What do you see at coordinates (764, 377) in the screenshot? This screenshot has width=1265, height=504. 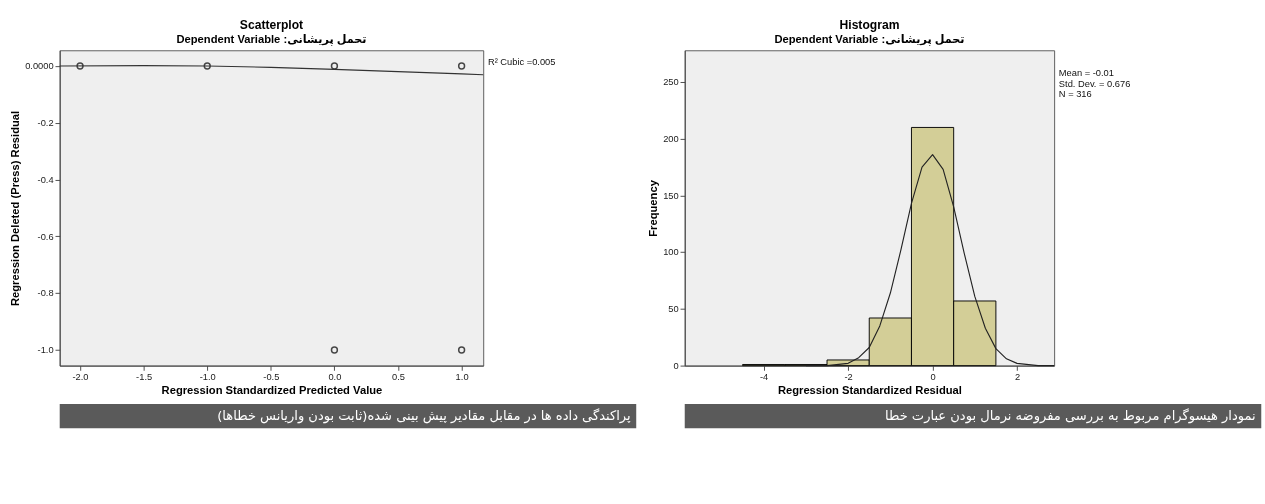 I see `x-tick-label: -4` at bounding box center [764, 377].